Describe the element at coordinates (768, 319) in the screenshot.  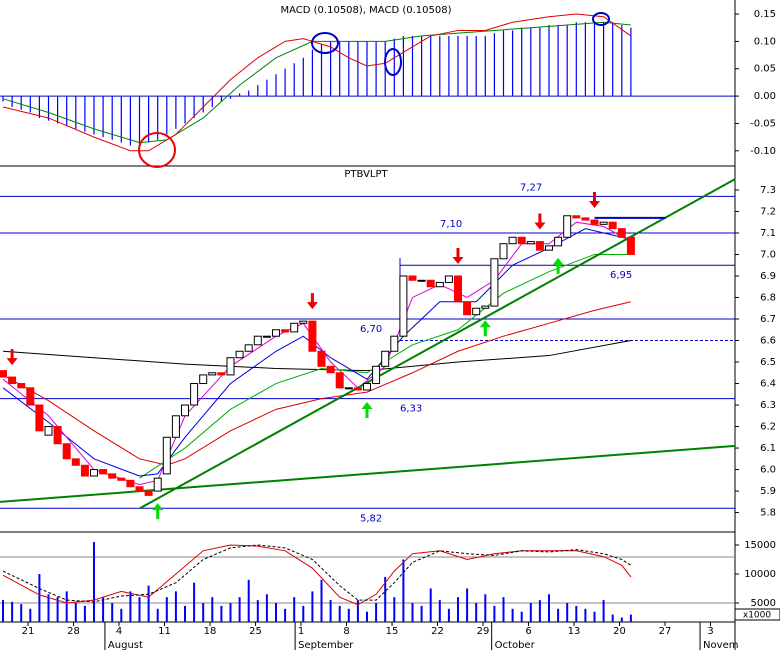
I see `y-tick-label: 6.7` at that location.